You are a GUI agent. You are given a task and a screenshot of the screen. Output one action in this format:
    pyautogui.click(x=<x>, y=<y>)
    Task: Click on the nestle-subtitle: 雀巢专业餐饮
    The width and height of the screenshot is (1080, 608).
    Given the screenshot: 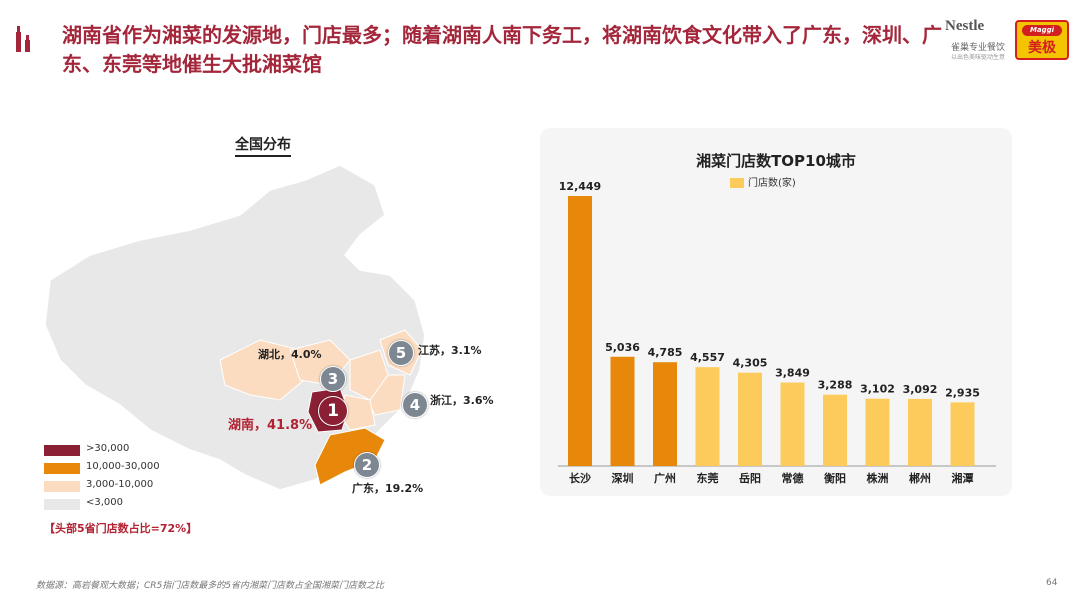 What is the action you would take?
    pyautogui.click(x=978, y=48)
    